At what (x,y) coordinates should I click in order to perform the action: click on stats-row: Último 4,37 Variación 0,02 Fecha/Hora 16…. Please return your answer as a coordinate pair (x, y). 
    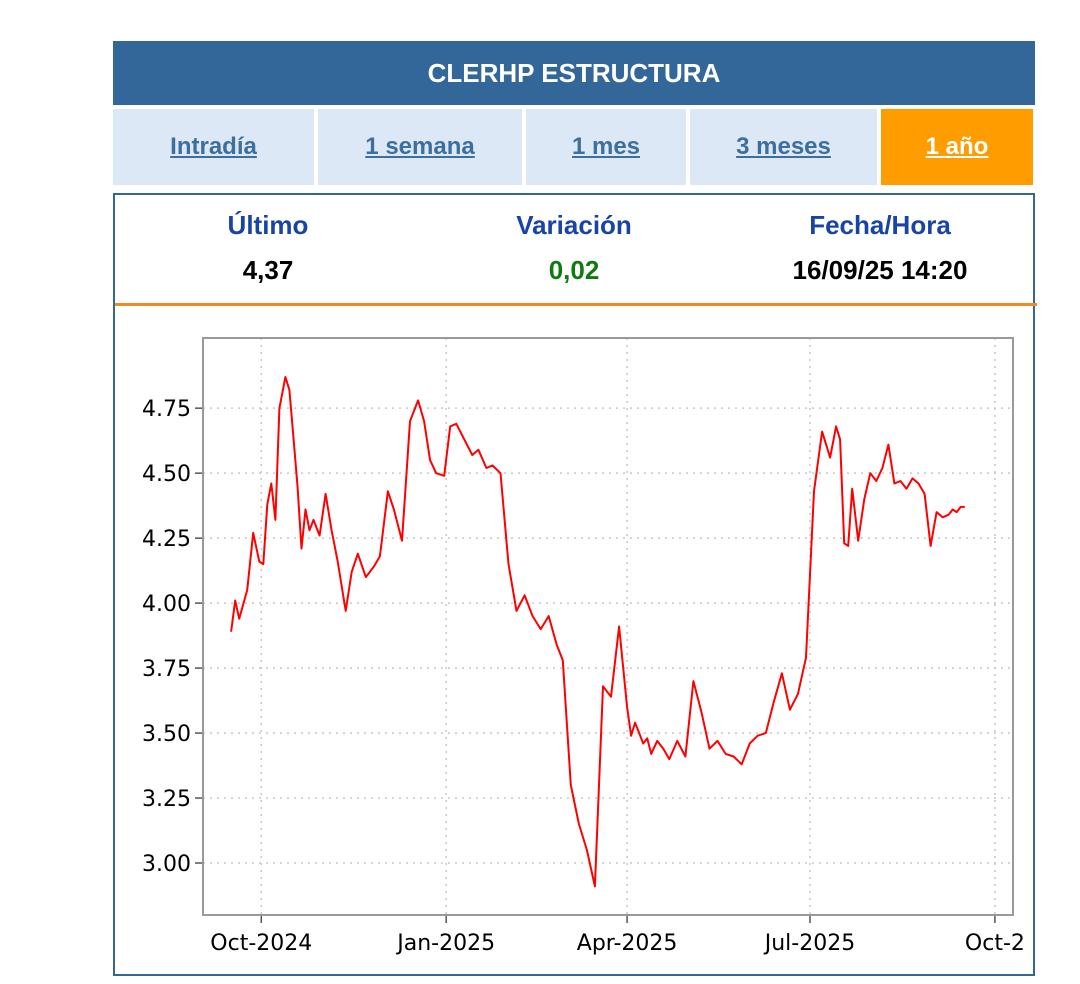
    Looking at the image, I should click on (576, 250).